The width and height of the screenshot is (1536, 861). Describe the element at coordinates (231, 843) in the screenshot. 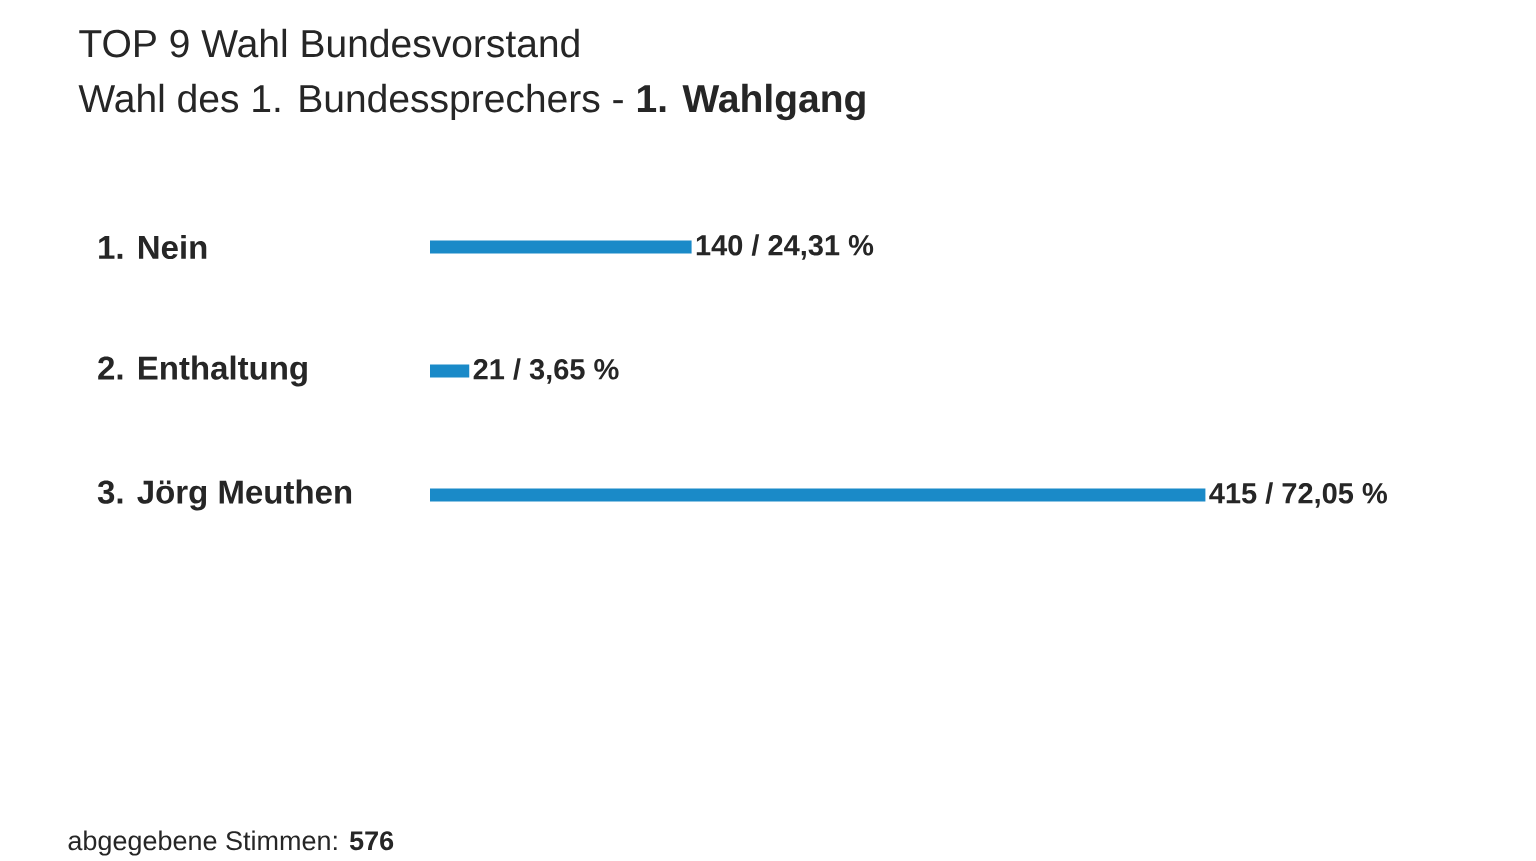

I see `text: abgegebene Stimmen: 576` at that location.